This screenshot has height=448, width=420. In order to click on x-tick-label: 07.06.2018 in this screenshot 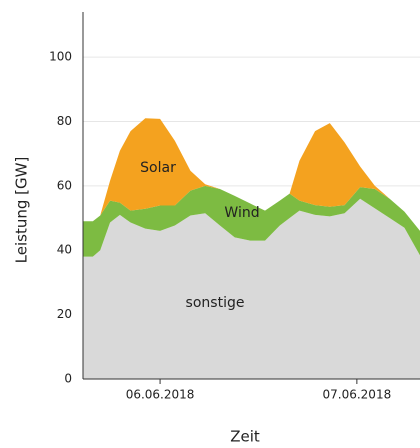, I will do `click(357, 395)`.